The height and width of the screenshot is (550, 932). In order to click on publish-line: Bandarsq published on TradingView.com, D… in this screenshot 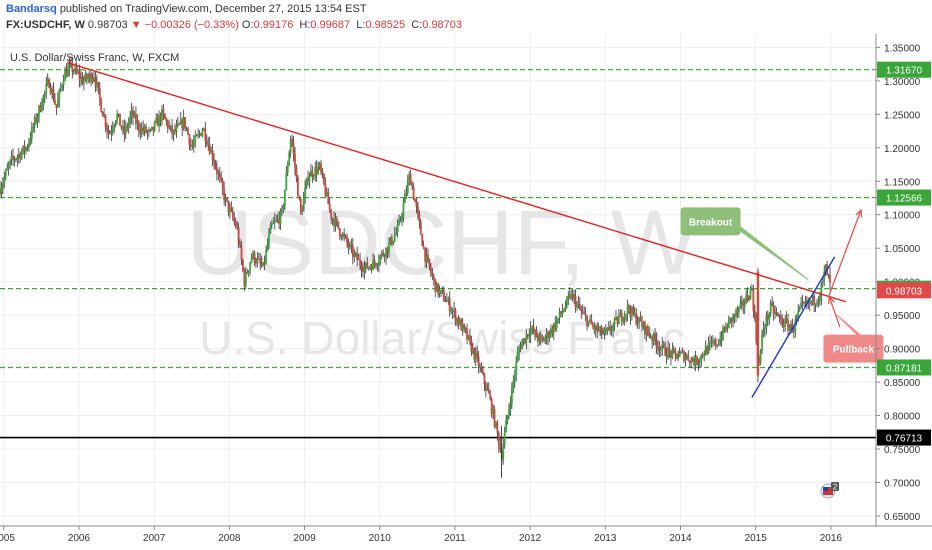, I will do `click(186, 9)`.